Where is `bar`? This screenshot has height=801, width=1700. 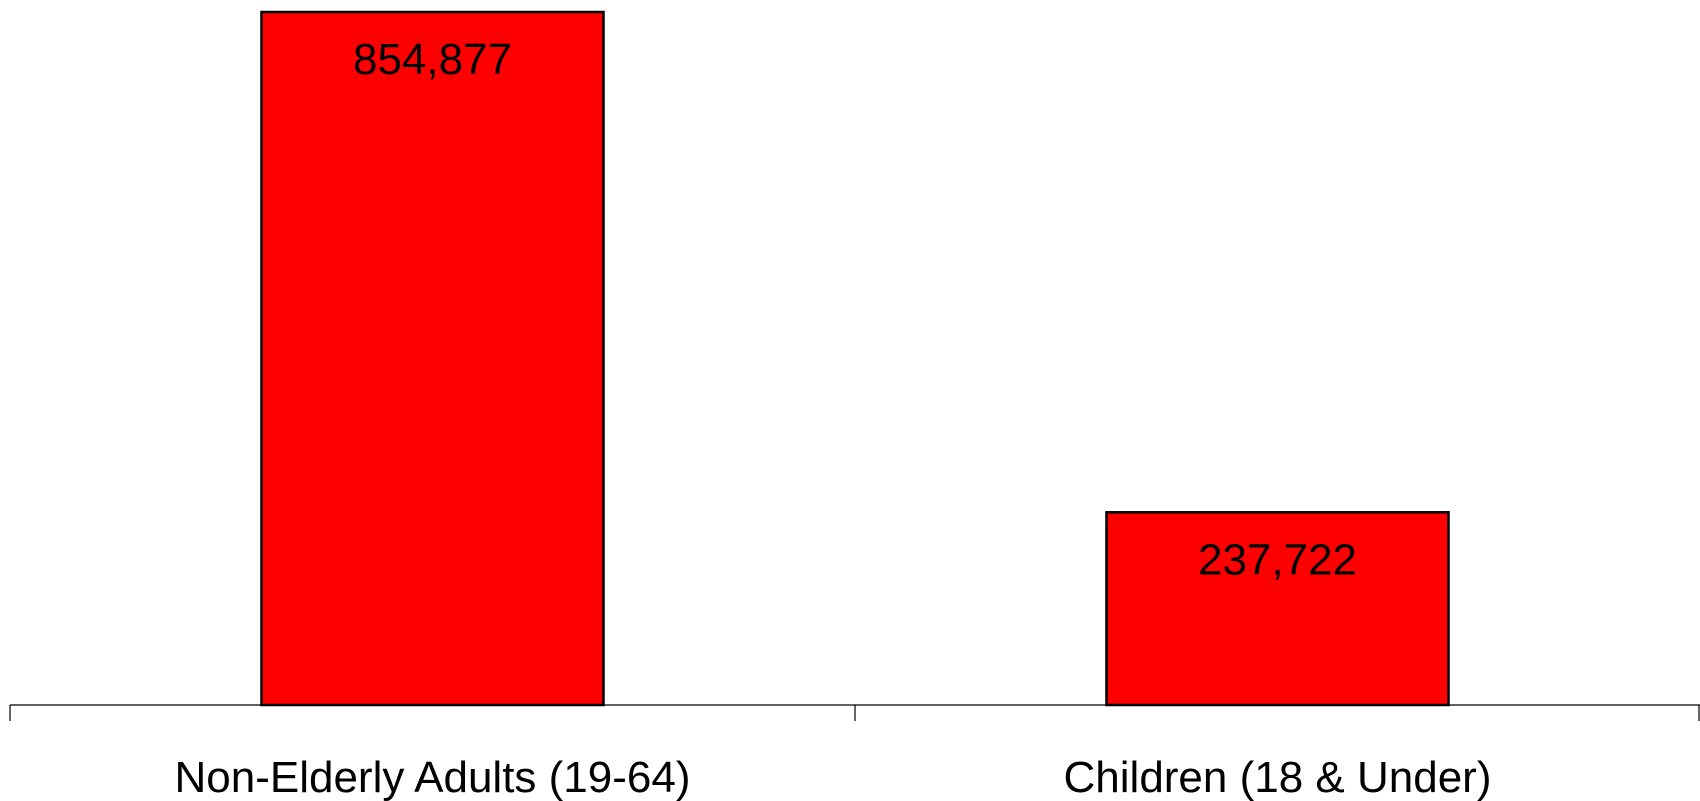 bar is located at coordinates (1277, 609).